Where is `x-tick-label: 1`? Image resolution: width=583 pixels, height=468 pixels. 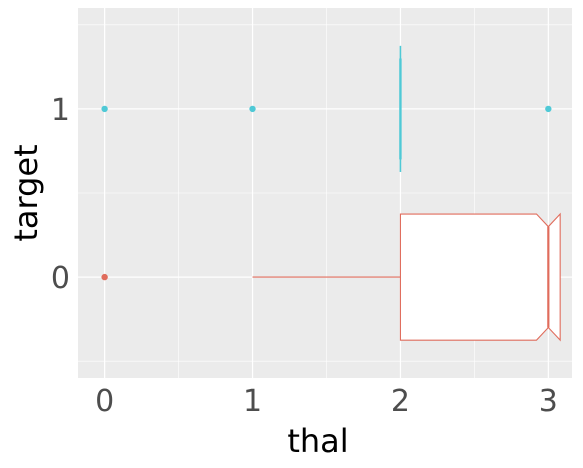
x-tick-label: 1 is located at coordinates (252, 401).